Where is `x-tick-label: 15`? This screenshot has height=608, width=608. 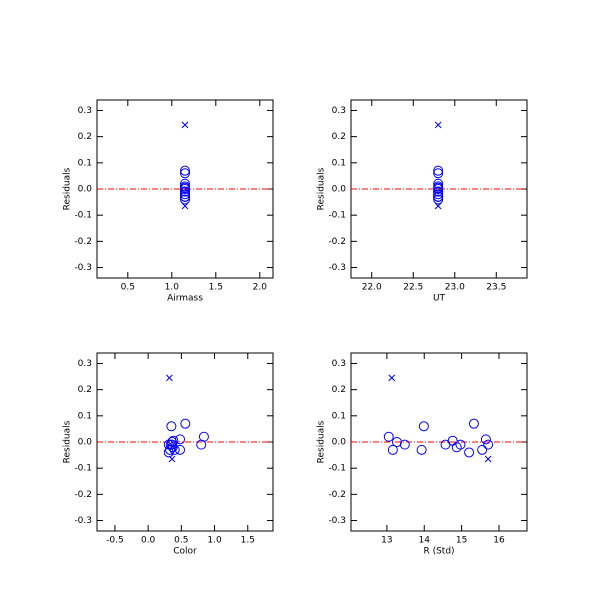
x-tick-label: 15 is located at coordinates (461, 541).